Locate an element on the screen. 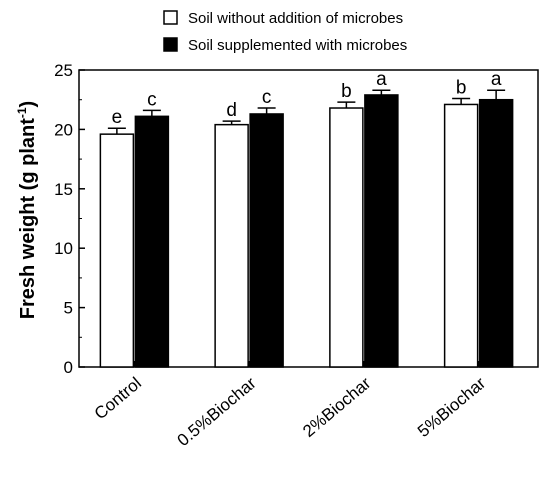 This screenshot has height=479, width=550. legend-label-0: Soil without addition of microbes is located at coordinates (295, 18).